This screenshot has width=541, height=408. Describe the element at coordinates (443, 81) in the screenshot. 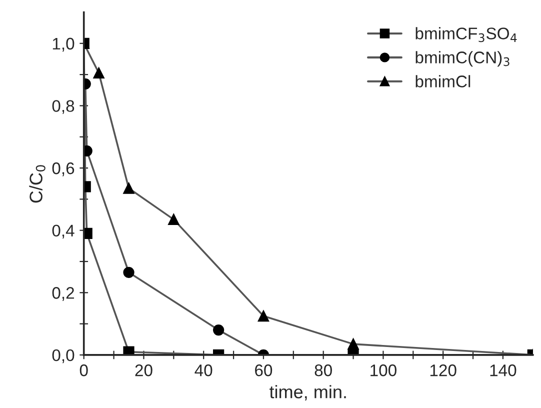

I see `legend-label: bmimCl` at that location.